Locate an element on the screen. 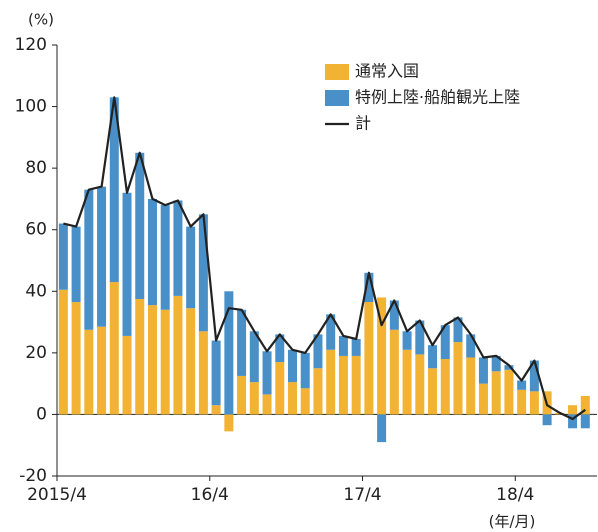  legend-label: 計 is located at coordinates (363, 123).